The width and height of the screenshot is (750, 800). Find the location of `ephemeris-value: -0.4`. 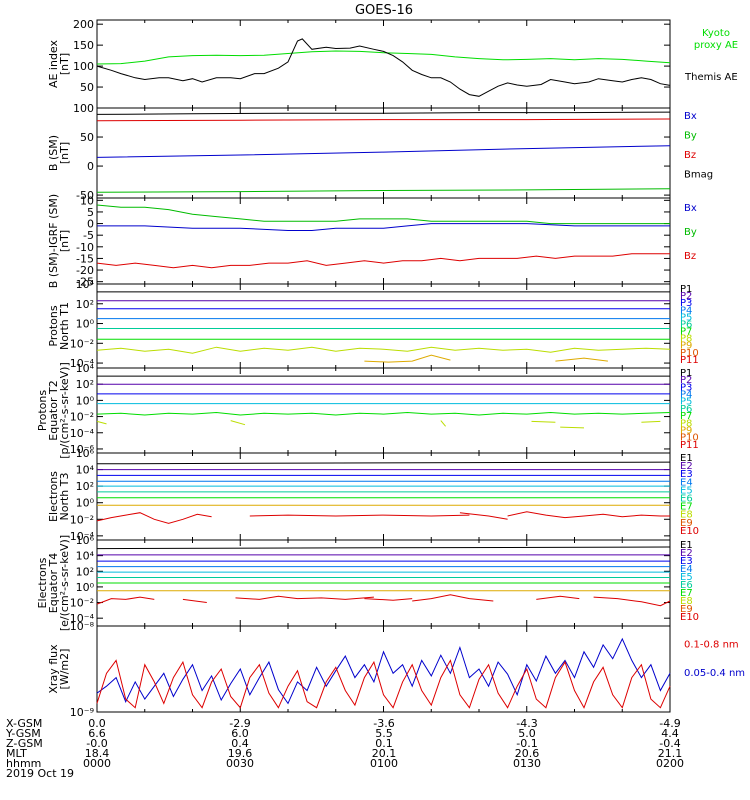

ephemeris-value: -0.4 is located at coordinates (669, 743).